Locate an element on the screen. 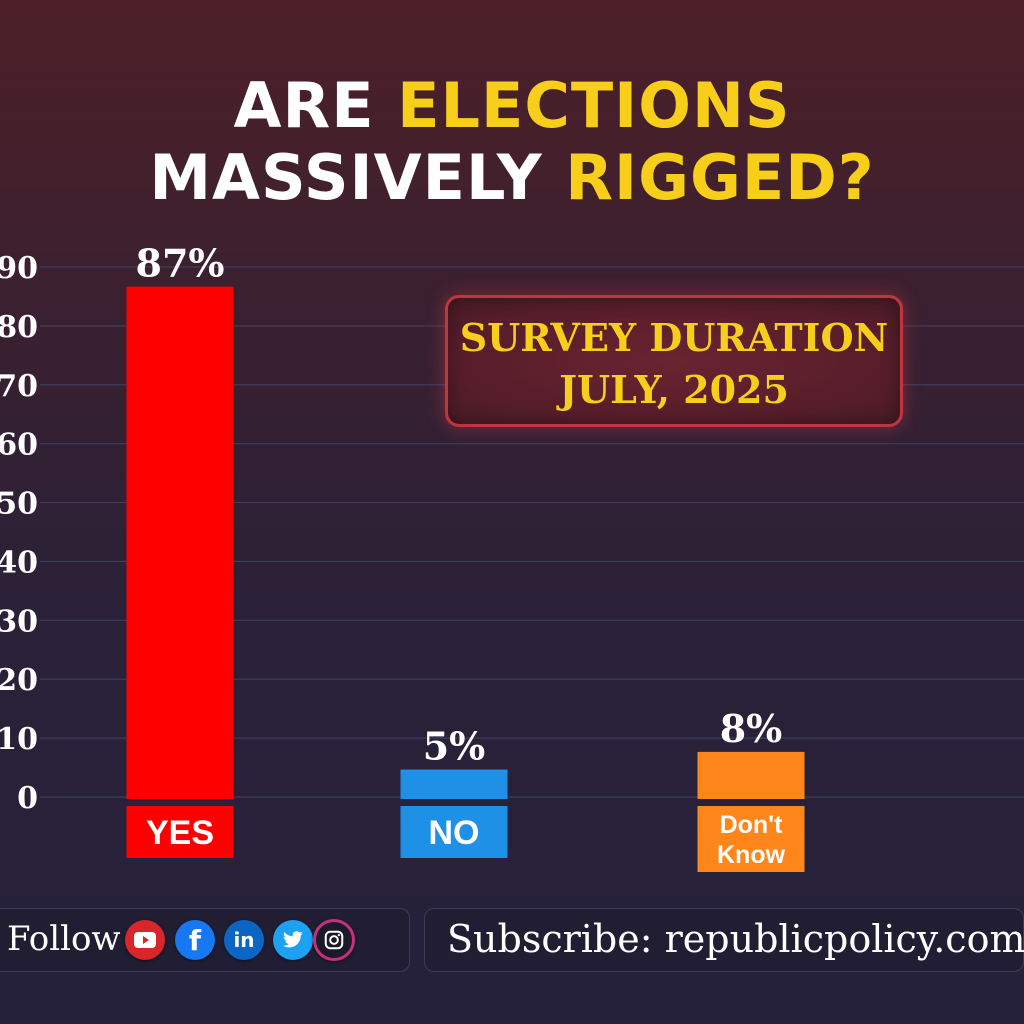  y-tick-label: 70 is located at coordinates (19, 386).